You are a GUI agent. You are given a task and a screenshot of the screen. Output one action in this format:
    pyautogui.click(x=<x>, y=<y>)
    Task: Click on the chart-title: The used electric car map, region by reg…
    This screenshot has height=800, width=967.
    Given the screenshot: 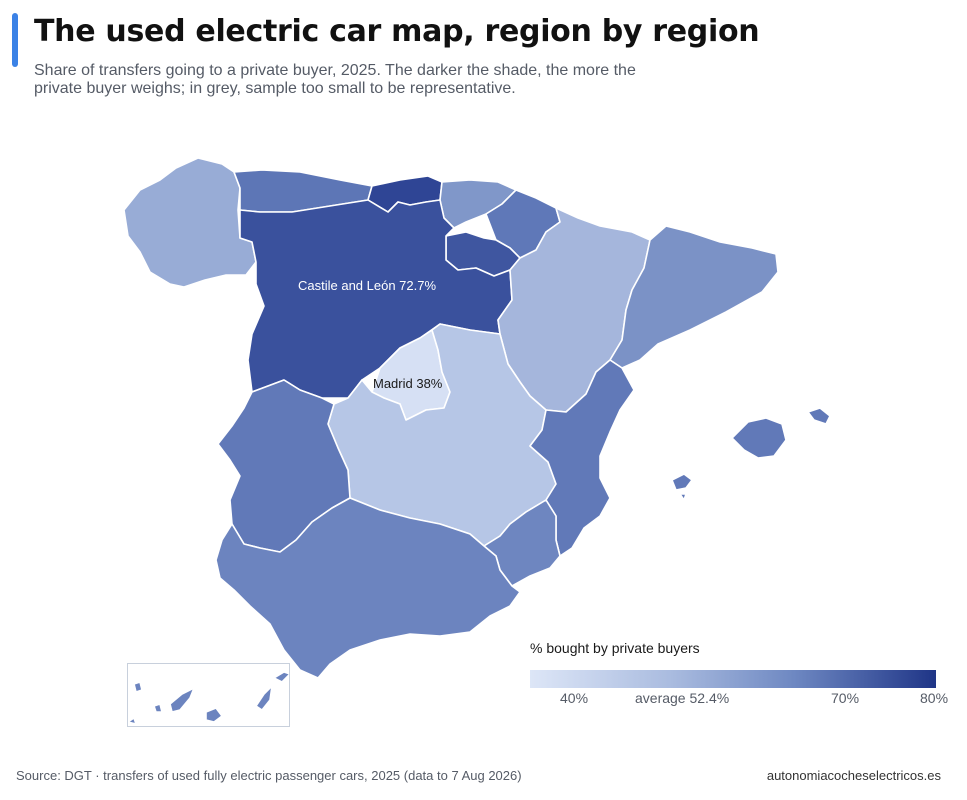 What is the action you would take?
    pyautogui.click(x=397, y=31)
    